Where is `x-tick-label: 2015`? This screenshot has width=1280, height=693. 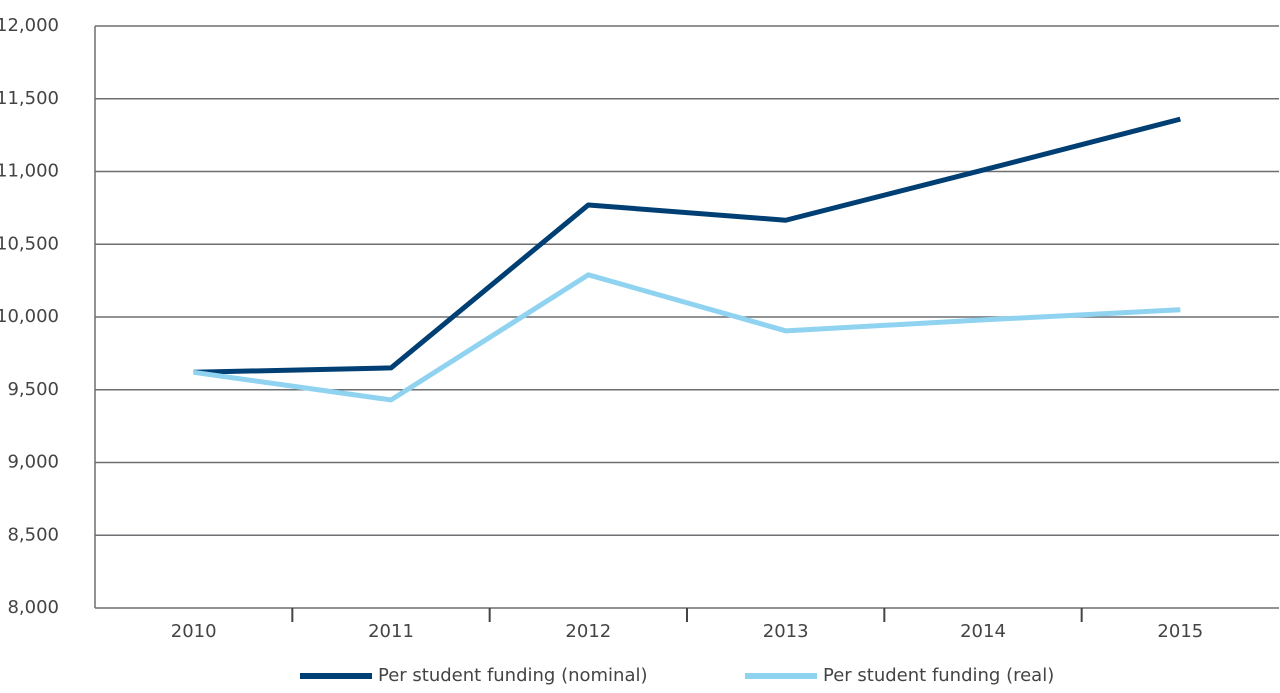 x-tick-label: 2015 is located at coordinates (1180, 631).